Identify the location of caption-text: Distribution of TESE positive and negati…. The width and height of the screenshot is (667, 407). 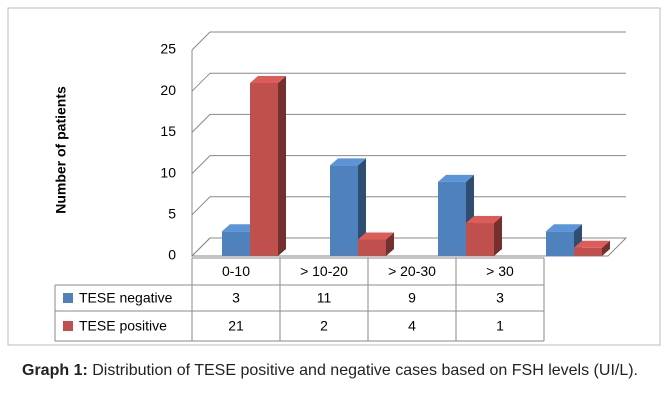
(365, 370).